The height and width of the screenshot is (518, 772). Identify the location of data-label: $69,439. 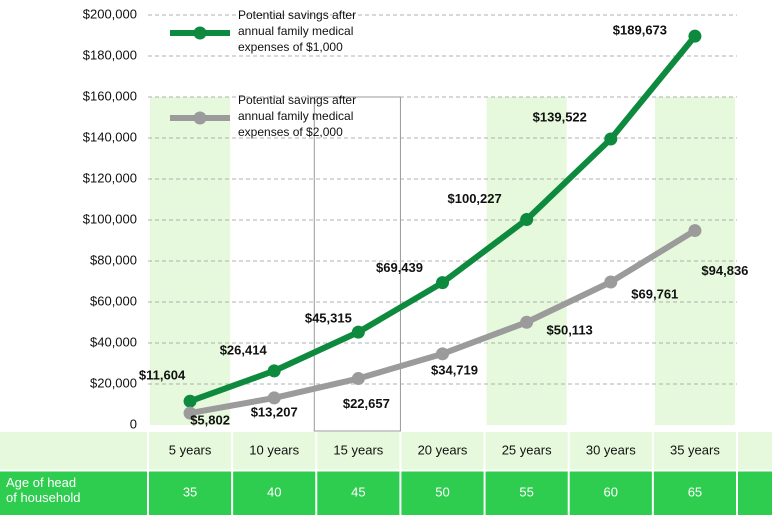
(399, 267).